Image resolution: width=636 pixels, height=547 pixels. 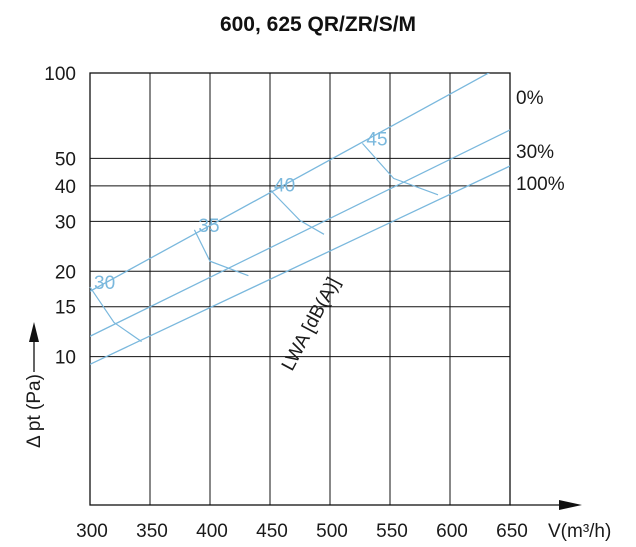 What do you see at coordinates (272, 531) in the screenshot?
I see `x-tick-label-450: 450` at bounding box center [272, 531].